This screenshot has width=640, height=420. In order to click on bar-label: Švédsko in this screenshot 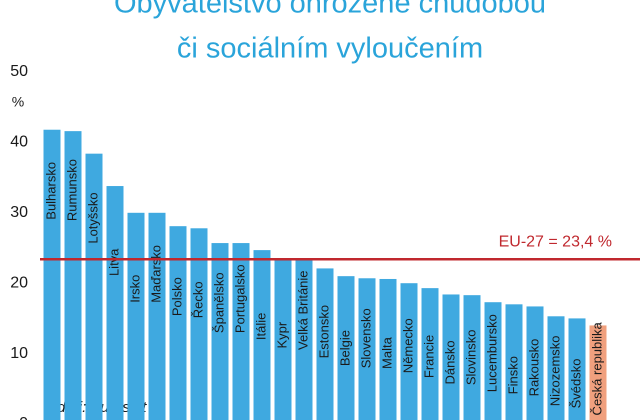, I will do `click(575, 384)`.